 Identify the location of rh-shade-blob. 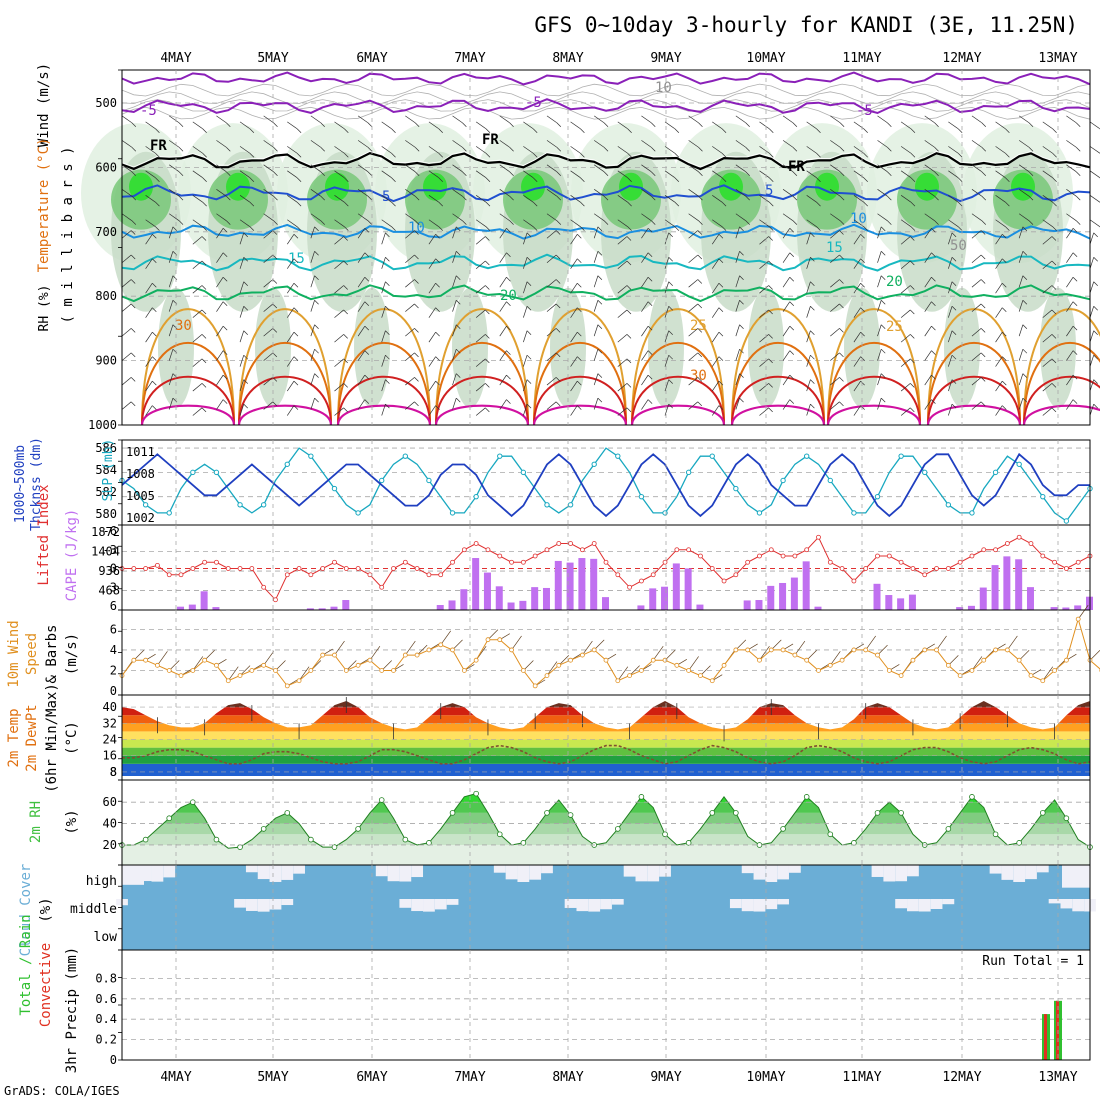
(435, 186).